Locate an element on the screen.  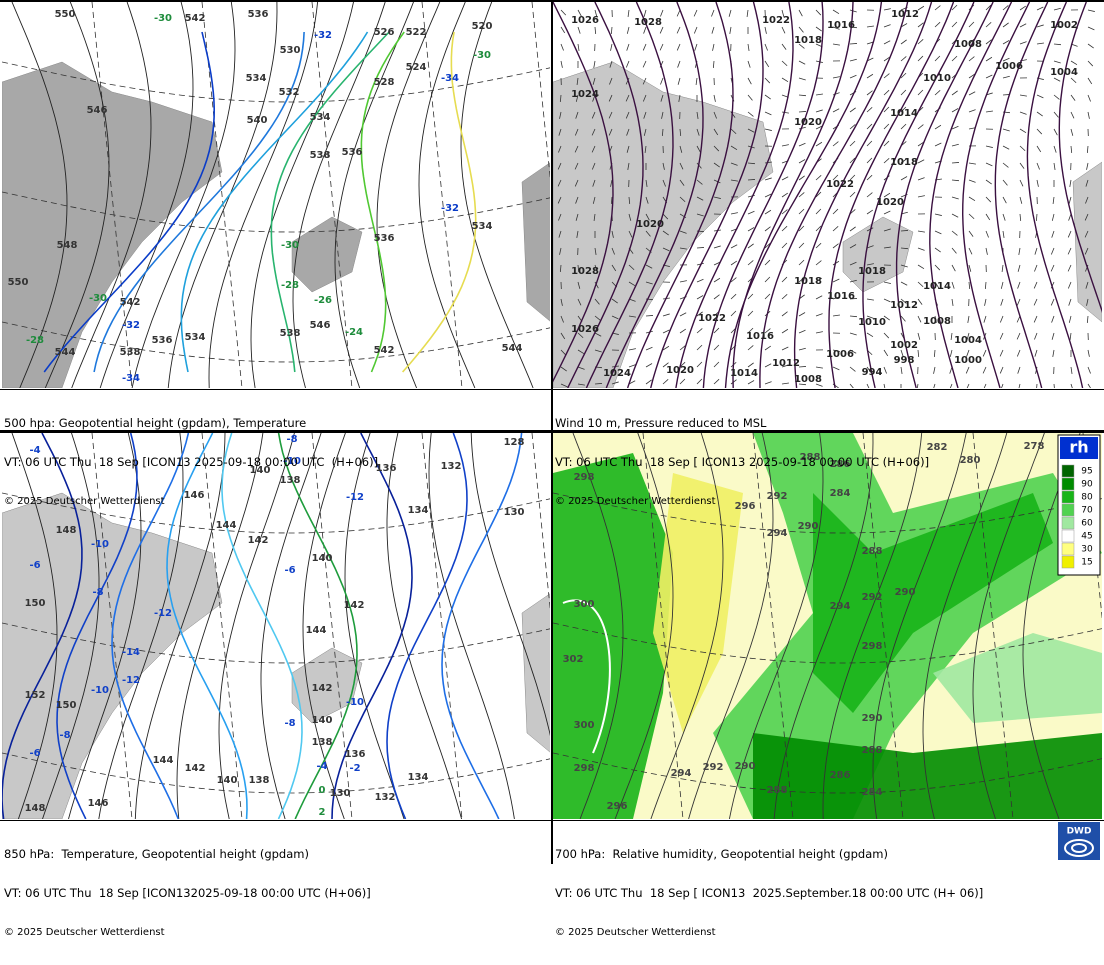
contour-label: 284 is located at coordinates (872, 792).